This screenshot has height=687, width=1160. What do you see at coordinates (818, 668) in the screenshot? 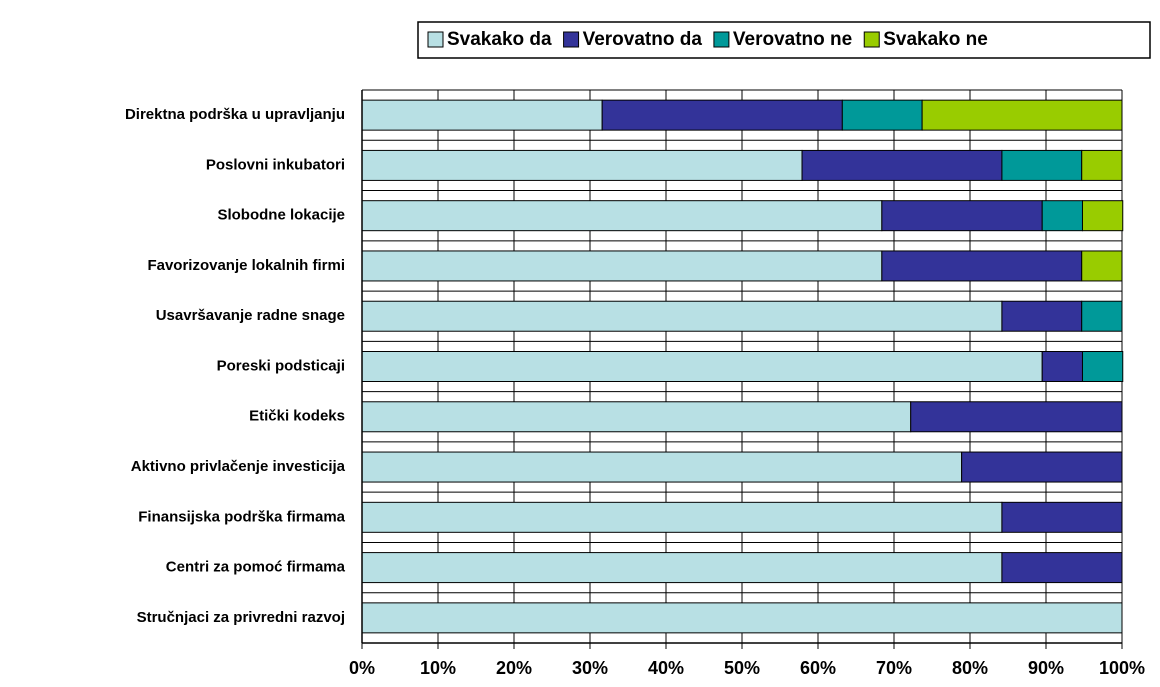
I see `x-tick-label: 60%` at bounding box center [818, 668].